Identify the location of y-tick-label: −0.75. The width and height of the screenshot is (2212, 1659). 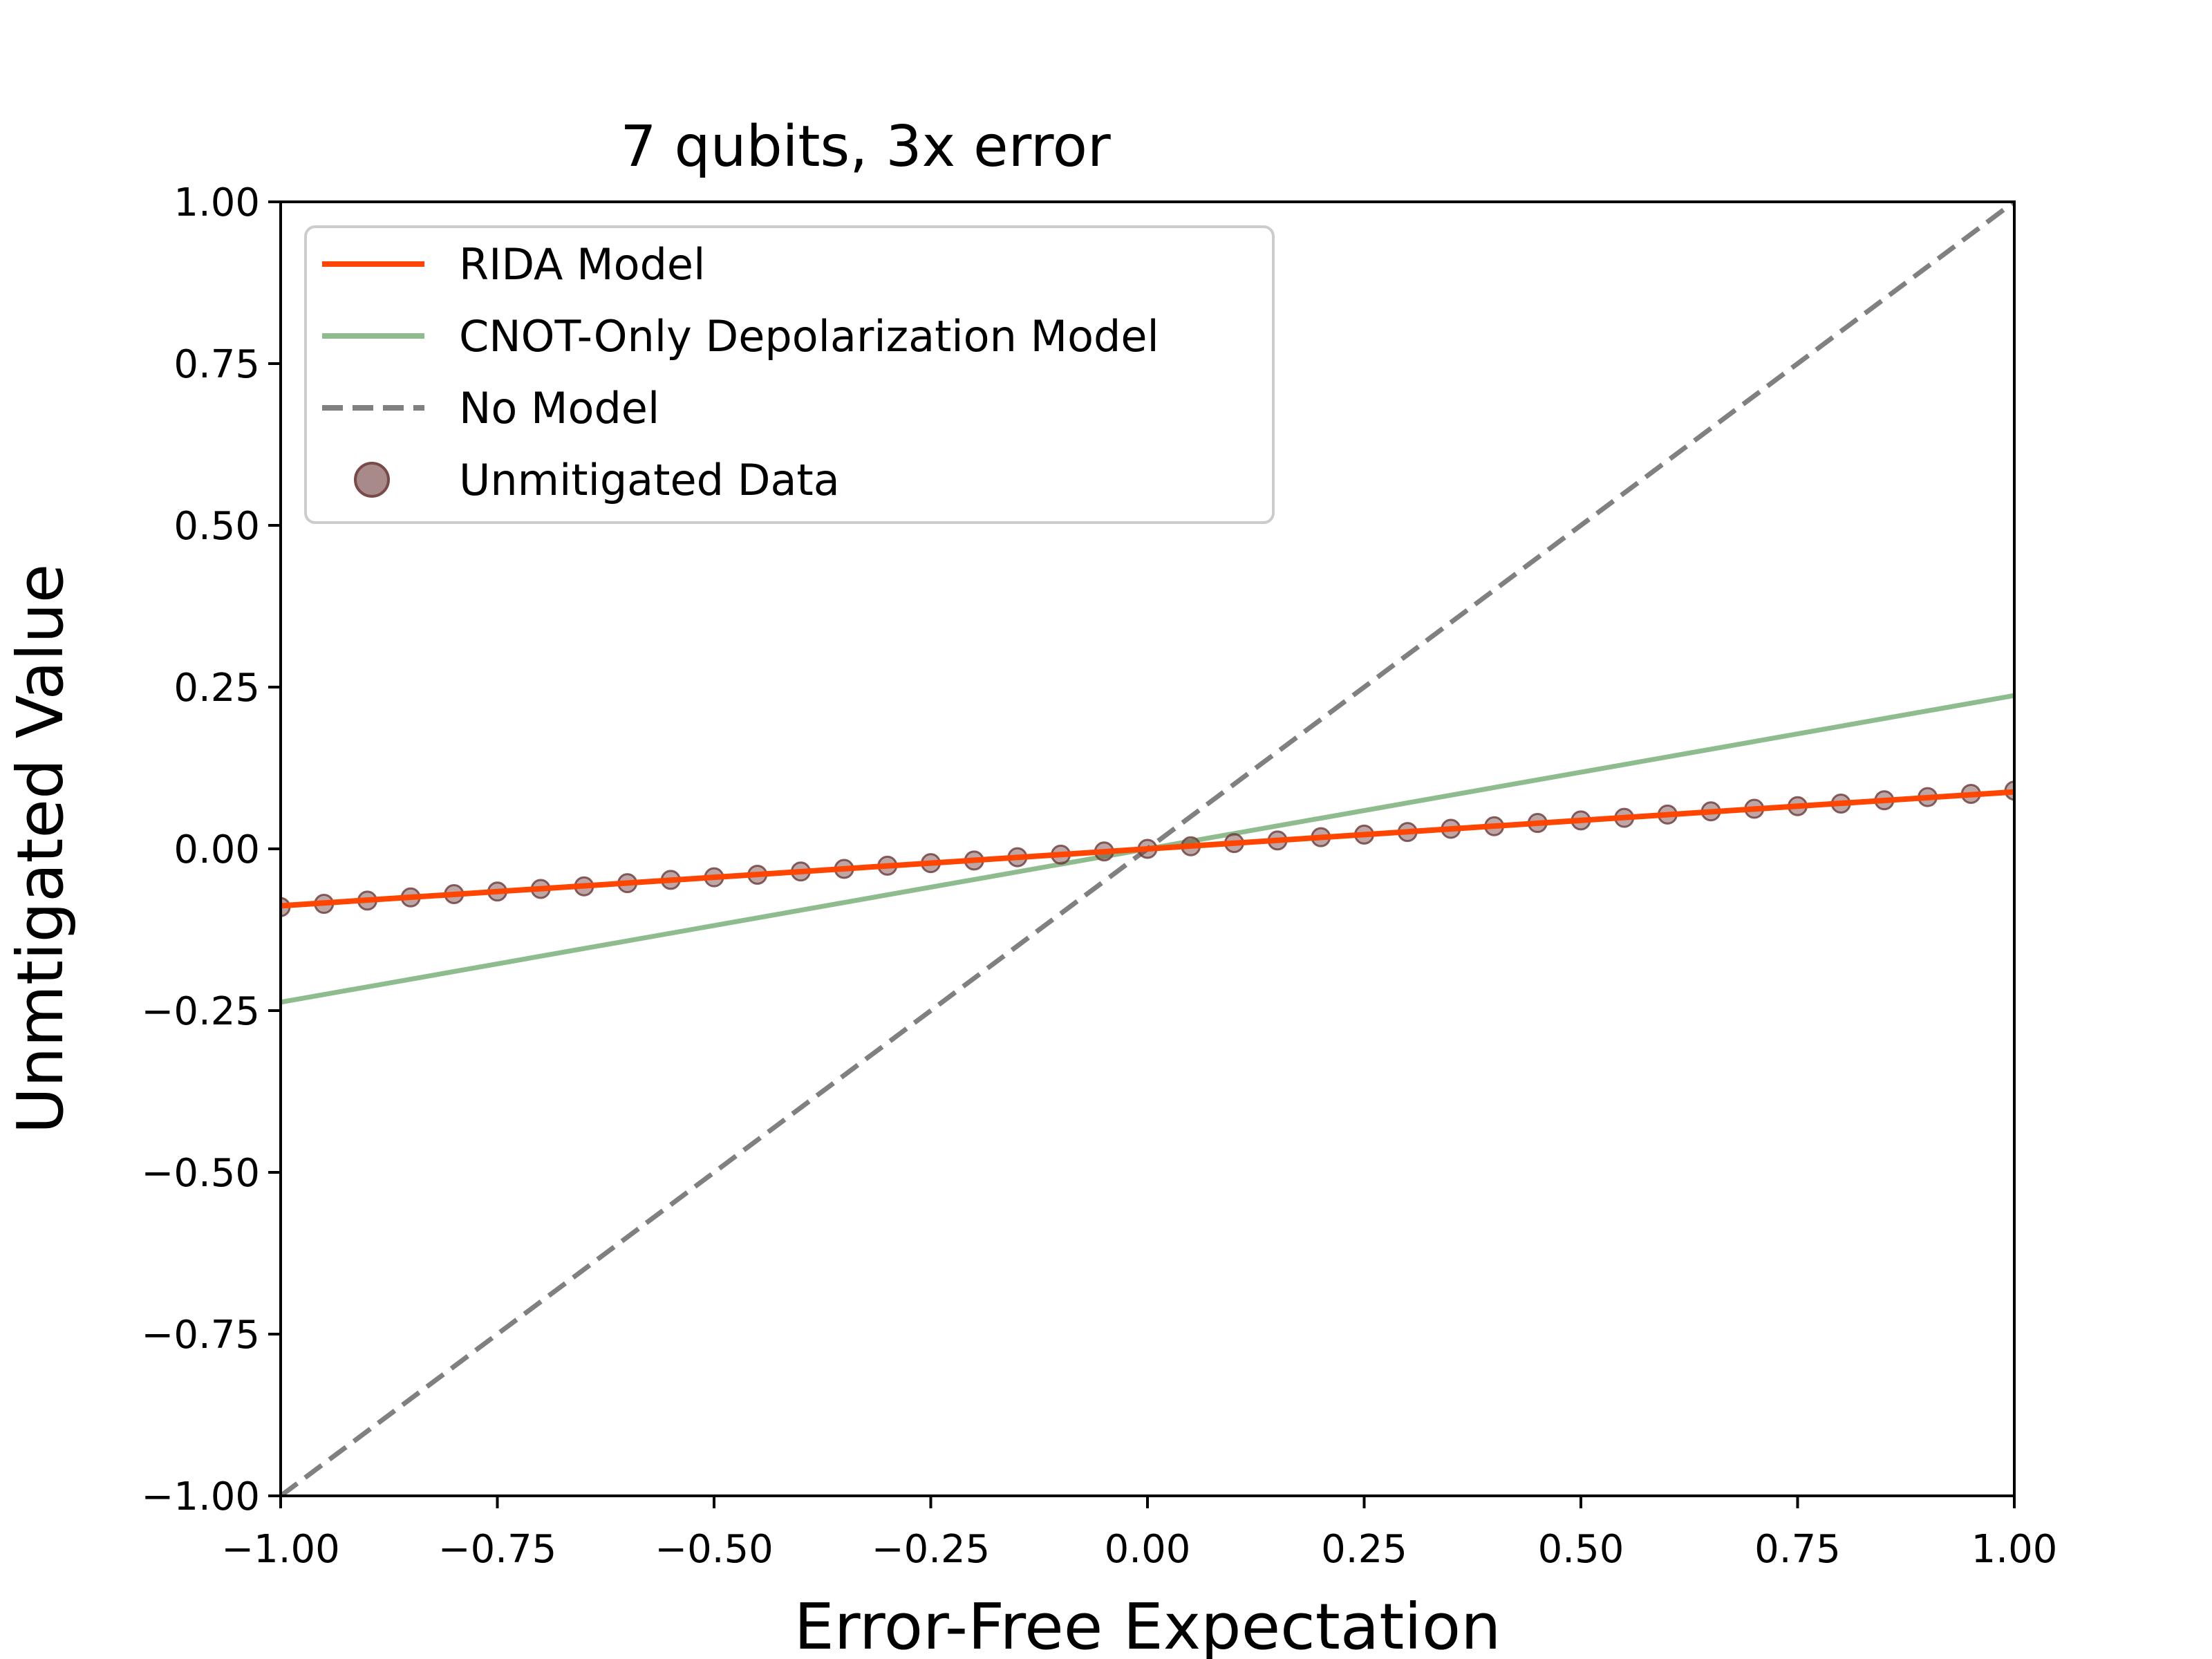
(201, 1335).